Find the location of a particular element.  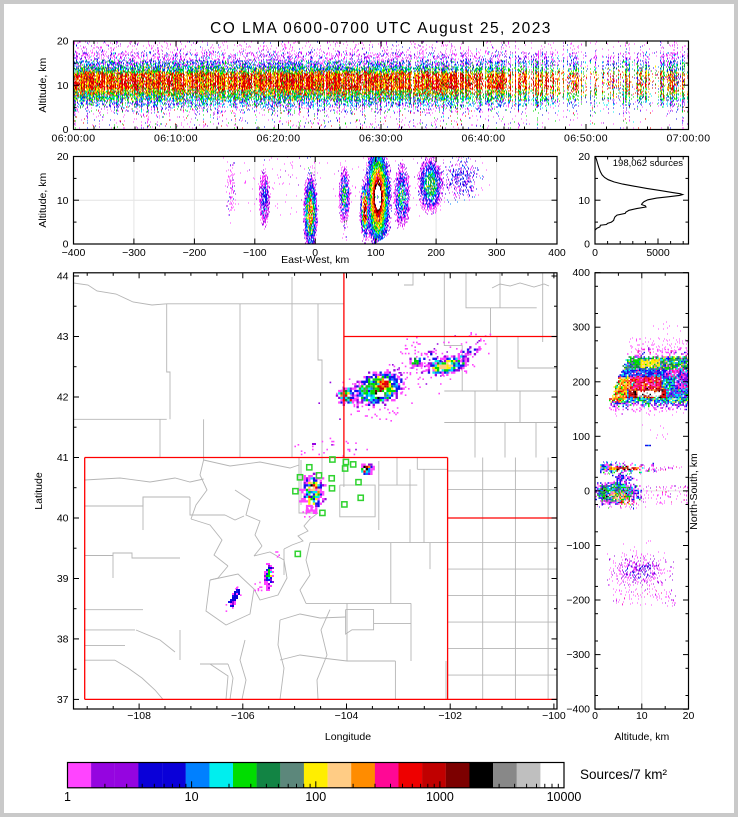

svg-text: 38 is located at coordinates (63, 639).